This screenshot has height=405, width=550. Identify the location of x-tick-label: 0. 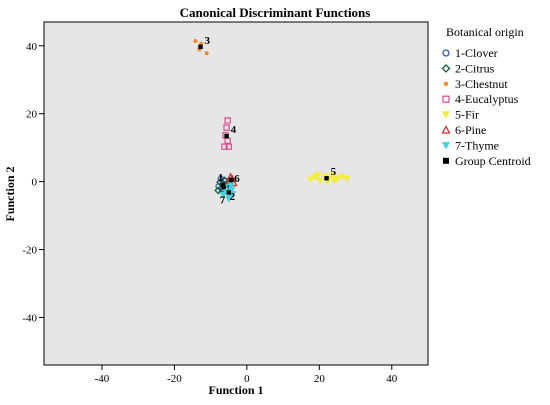
(247, 379).